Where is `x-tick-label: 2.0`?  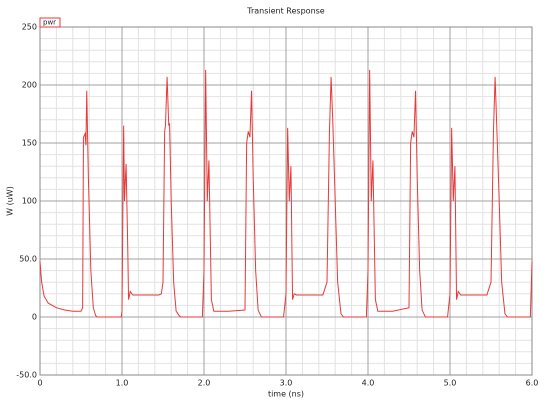
x-tick-label: 2.0 is located at coordinates (204, 383).